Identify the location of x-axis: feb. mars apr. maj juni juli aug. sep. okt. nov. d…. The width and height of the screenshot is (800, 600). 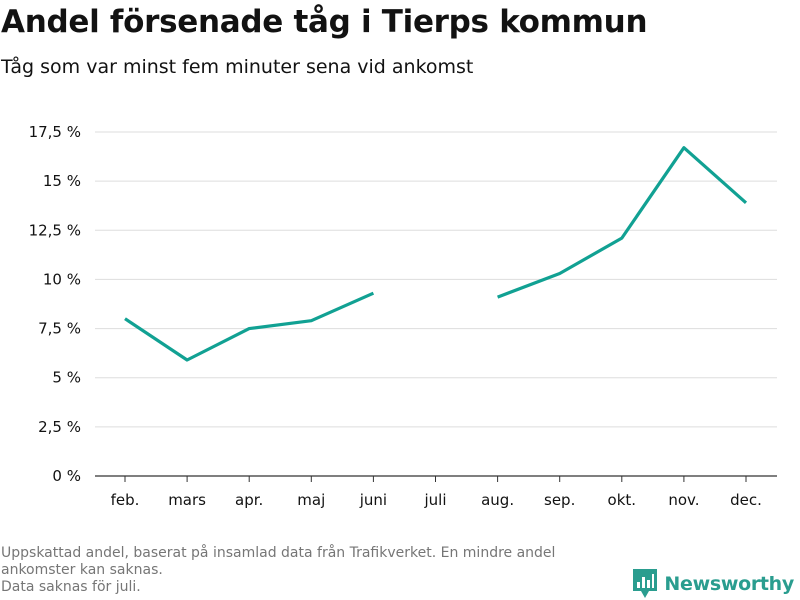
(436, 492).